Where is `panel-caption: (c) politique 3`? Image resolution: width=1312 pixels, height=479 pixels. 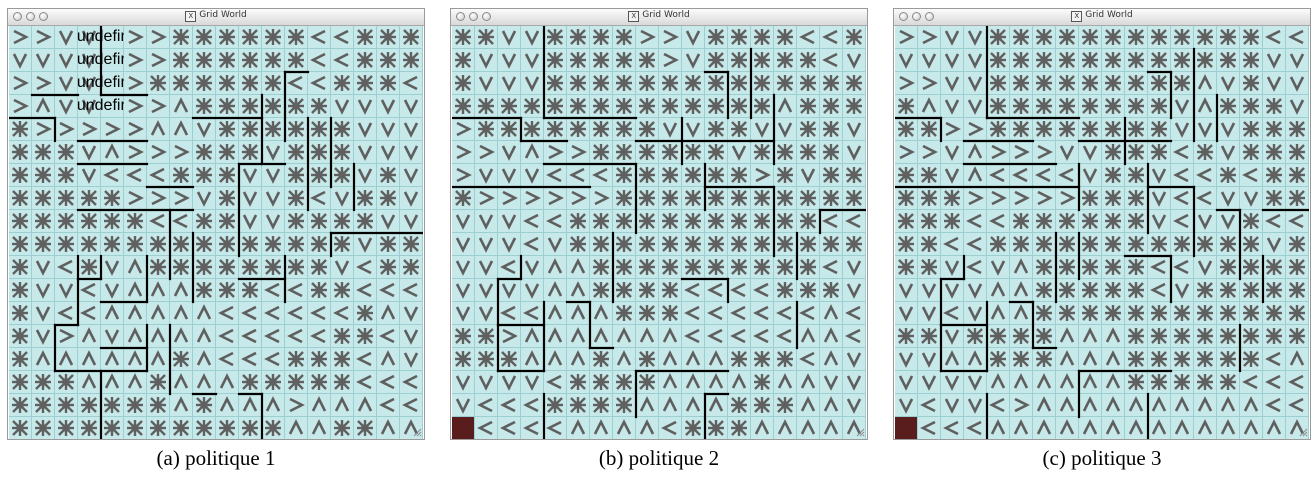
panel-caption: (c) politique 3 is located at coordinates (1102, 458).